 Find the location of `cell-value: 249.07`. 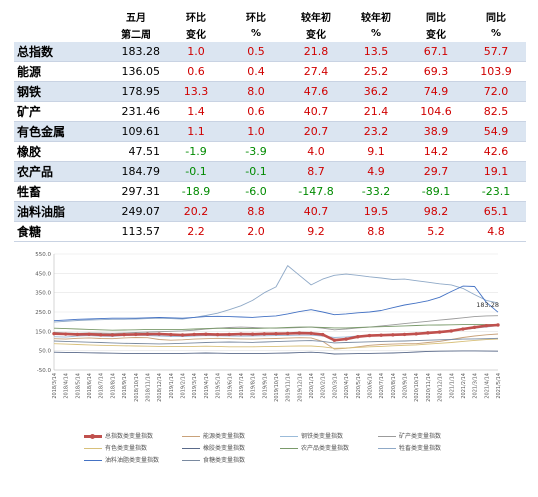

cell-value: 249.07 is located at coordinates (136, 211).